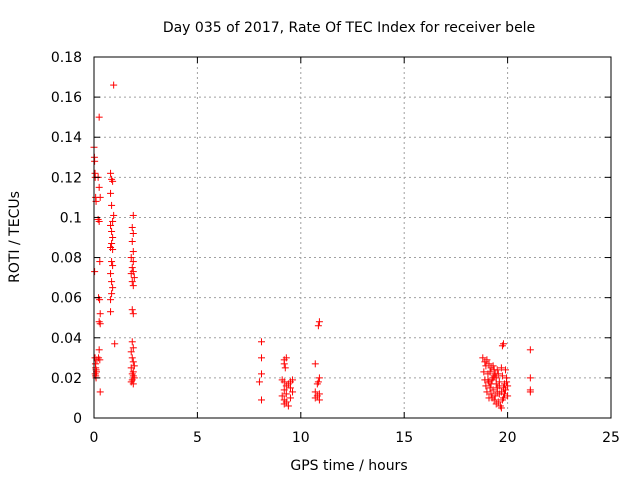 The width and height of the screenshot is (640, 480). What do you see at coordinates (66, 138) in the screenshot?
I see `y-tick-label: 0.14` at bounding box center [66, 138].